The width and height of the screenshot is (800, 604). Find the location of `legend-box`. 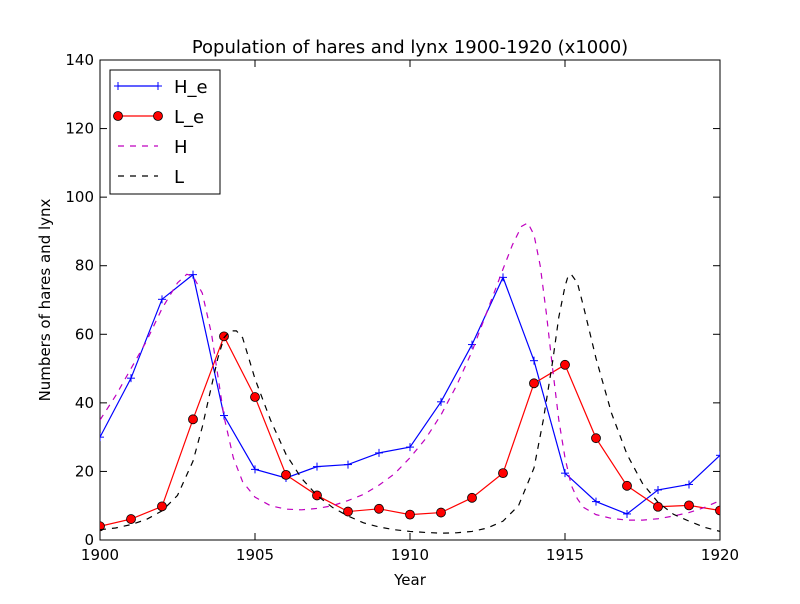

legend-box is located at coordinates (165, 132).